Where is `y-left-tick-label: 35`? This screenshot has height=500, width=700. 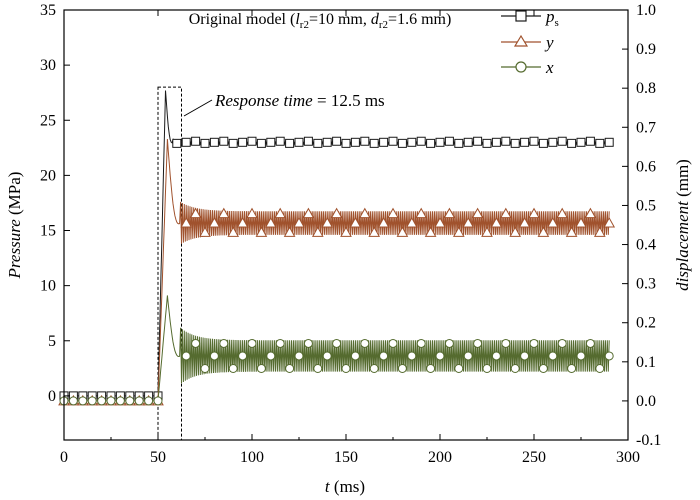 y-left-tick-label: 35 is located at coordinates (48, 10).